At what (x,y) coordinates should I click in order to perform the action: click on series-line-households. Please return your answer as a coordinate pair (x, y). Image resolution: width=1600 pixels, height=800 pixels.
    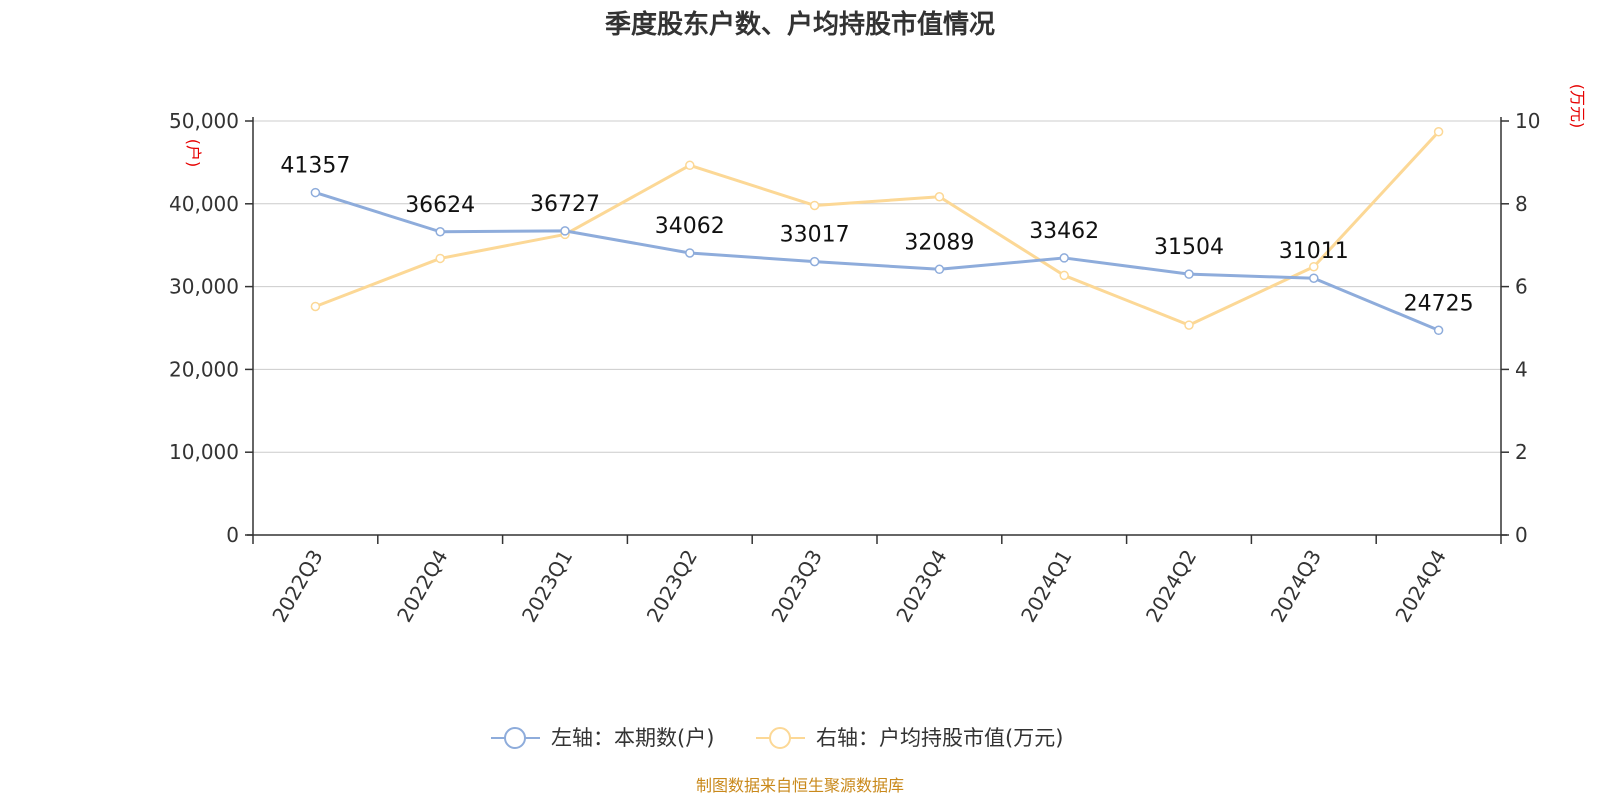
    Looking at the image, I should click on (877, 261).